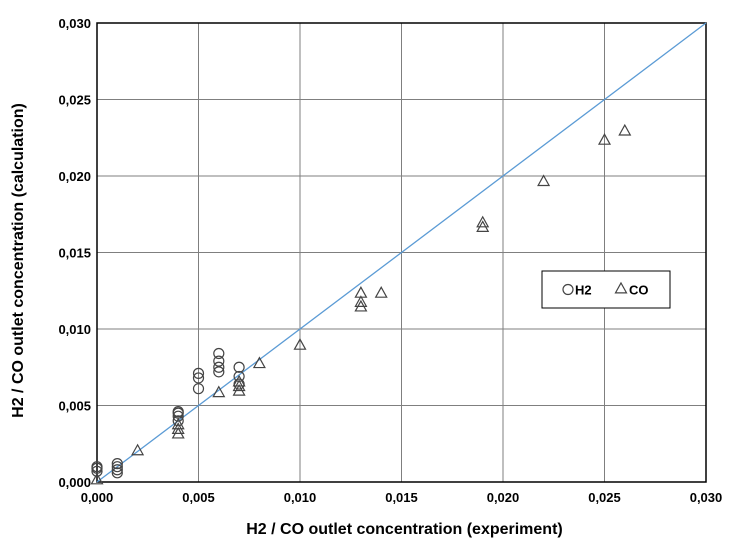  Describe the element at coordinates (74, 100) in the screenshot. I see `y-tick-label: 0,025` at that location.